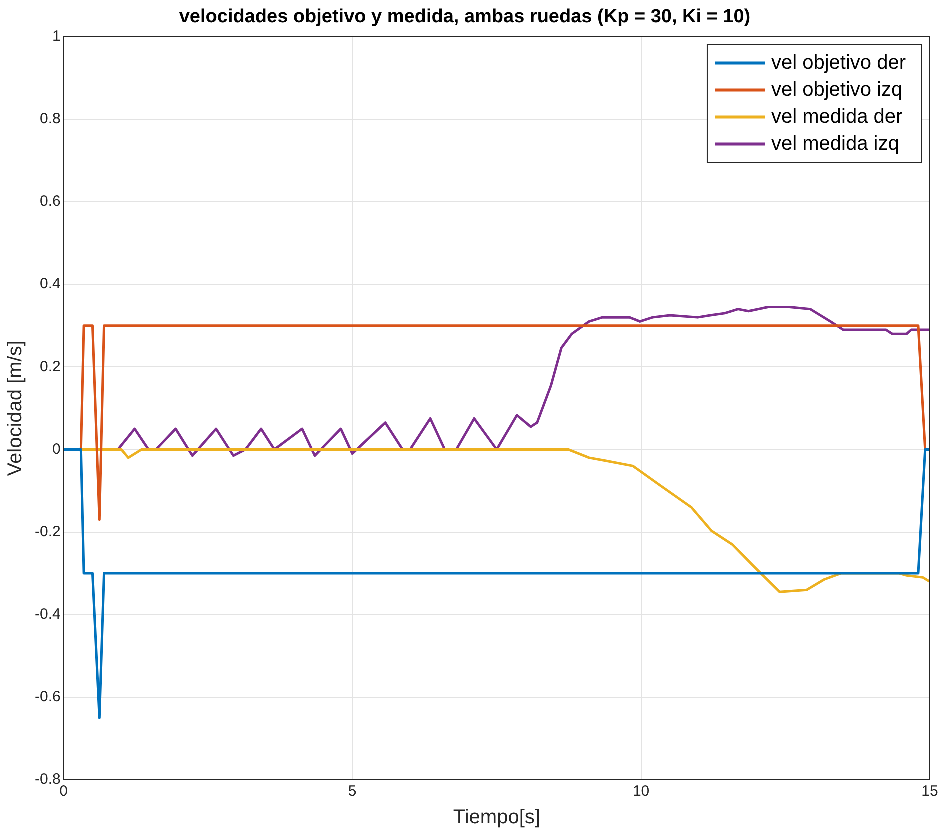 This screenshot has height=832, width=942. What do you see at coordinates (837, 117) in the screenshot?
I see `legend-label: vel medida der` at bounding box center [837, 117].